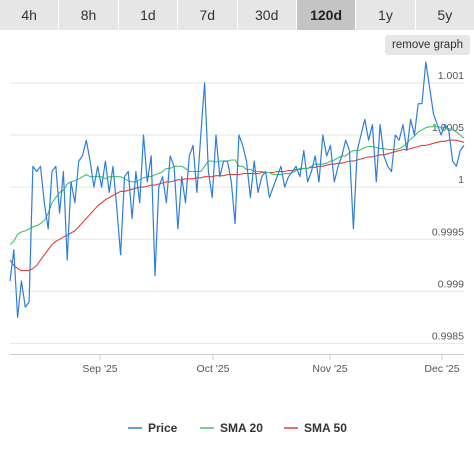  Describe the element at coordinates (448, 337) in the screenshot. I see `y-tick-label: 0.9985` at that location.